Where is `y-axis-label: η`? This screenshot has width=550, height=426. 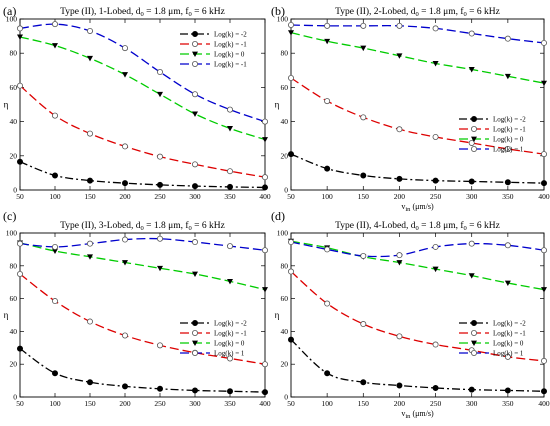 y-axis-label: η is located at coordinates (6, 105).